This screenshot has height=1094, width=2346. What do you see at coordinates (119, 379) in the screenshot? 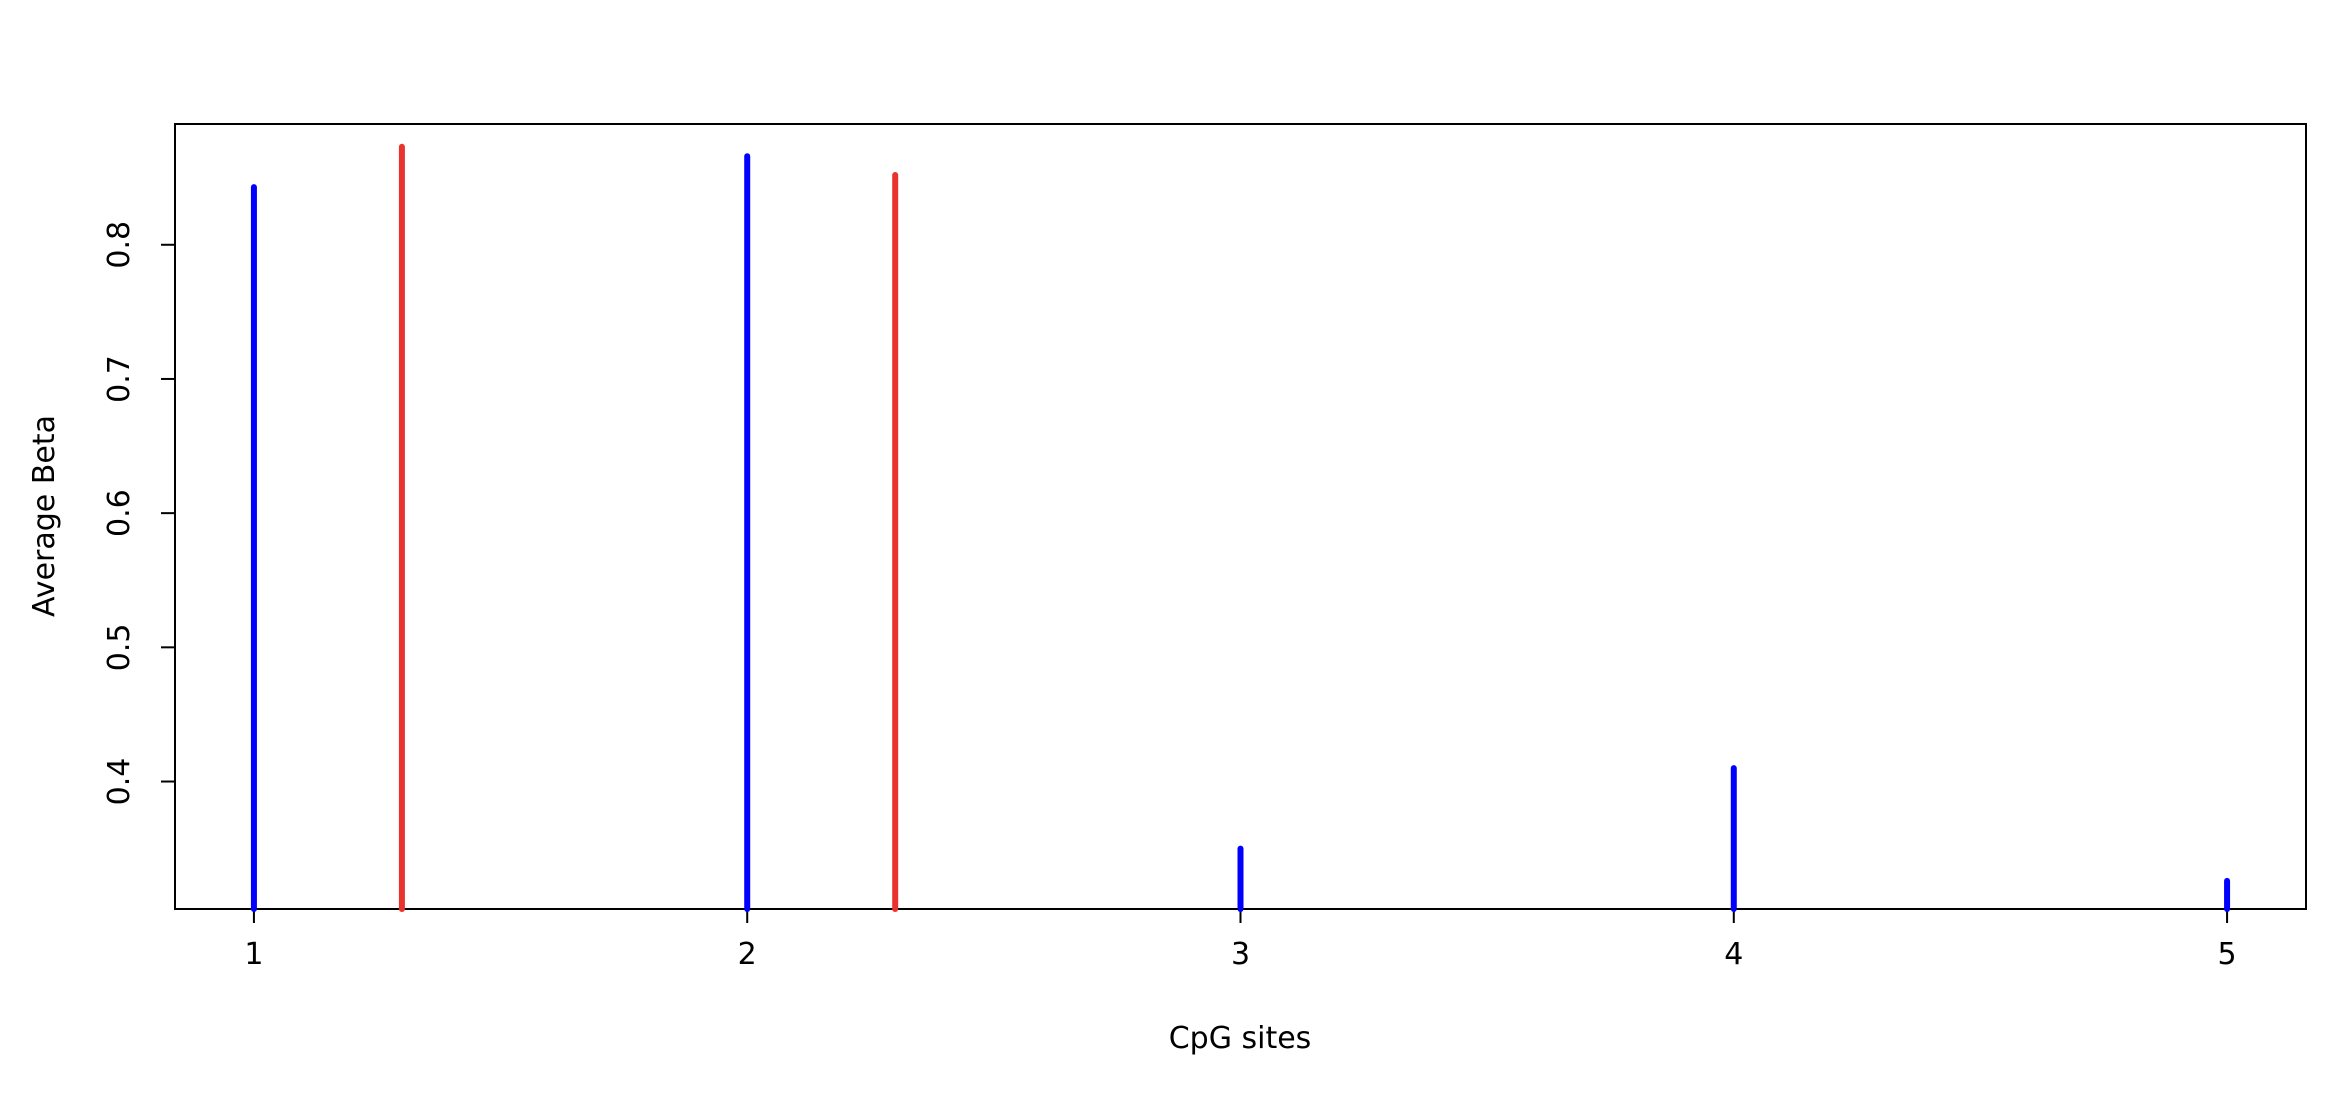
I see `y-tick-label: 0.7` at bounding box center [119, 379].